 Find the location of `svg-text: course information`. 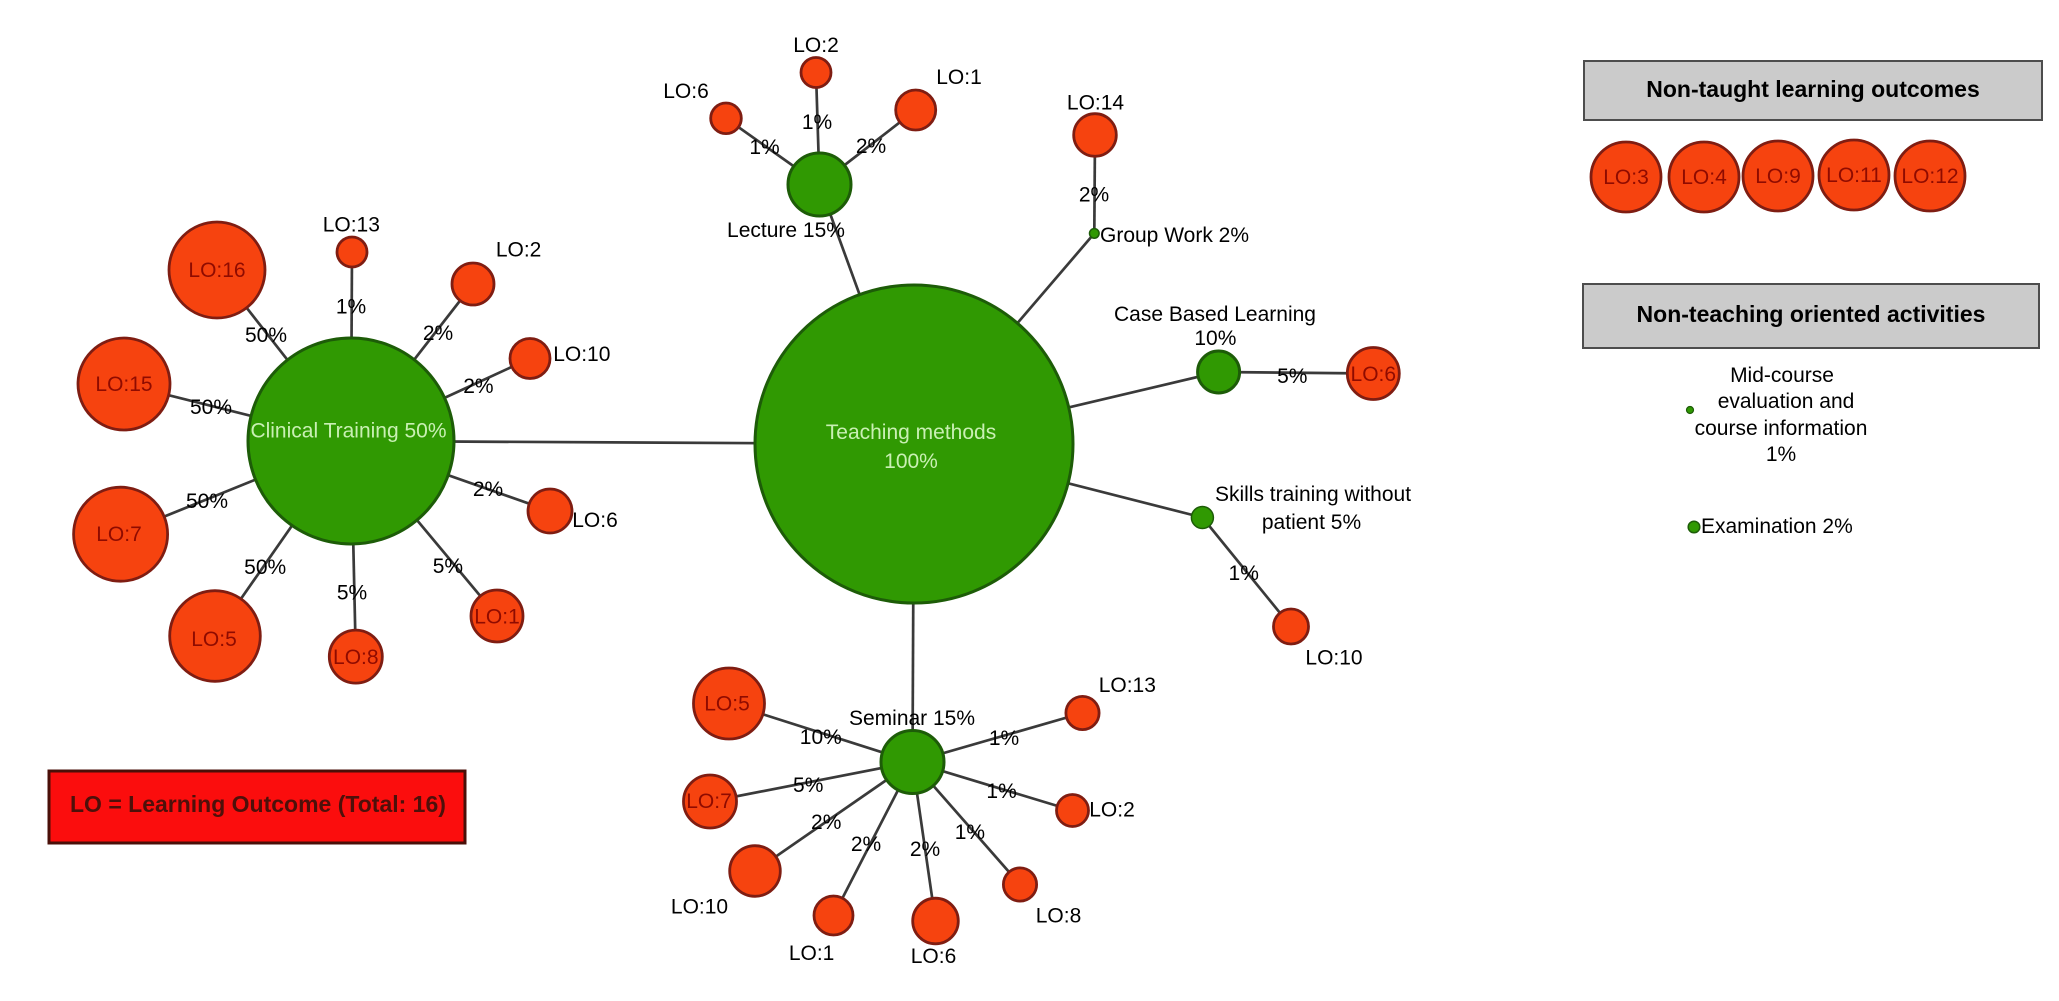

svg-text: course information is located at coordinates (1781, 428).